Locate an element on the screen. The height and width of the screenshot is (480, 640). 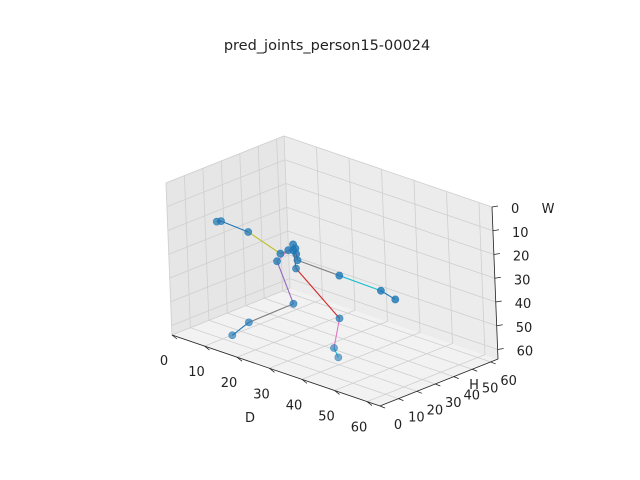
x-tick-label: 30 is located at coordinates (261, 394).